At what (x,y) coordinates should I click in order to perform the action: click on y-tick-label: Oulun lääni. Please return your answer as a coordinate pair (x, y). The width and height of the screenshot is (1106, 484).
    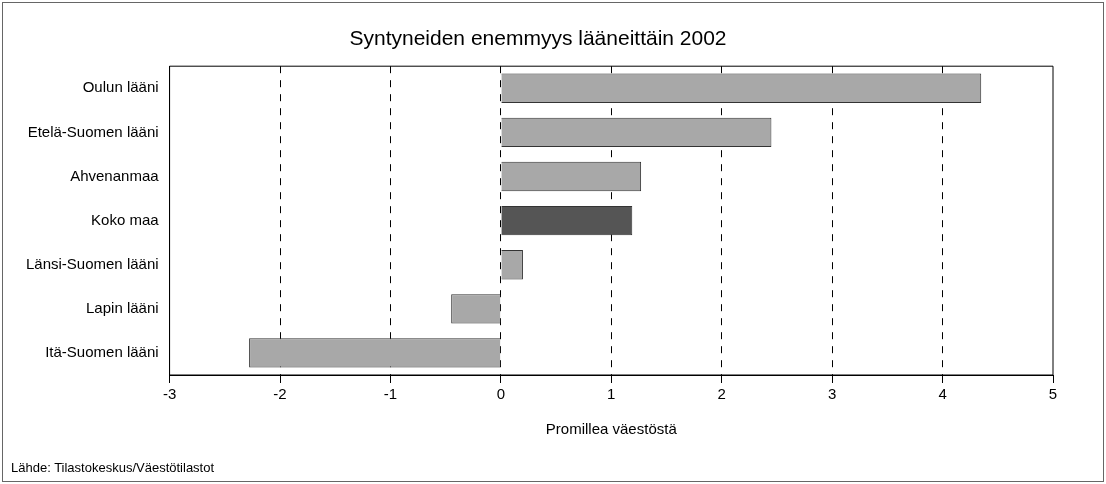
    Looking at the image, I should click on (120, 87).